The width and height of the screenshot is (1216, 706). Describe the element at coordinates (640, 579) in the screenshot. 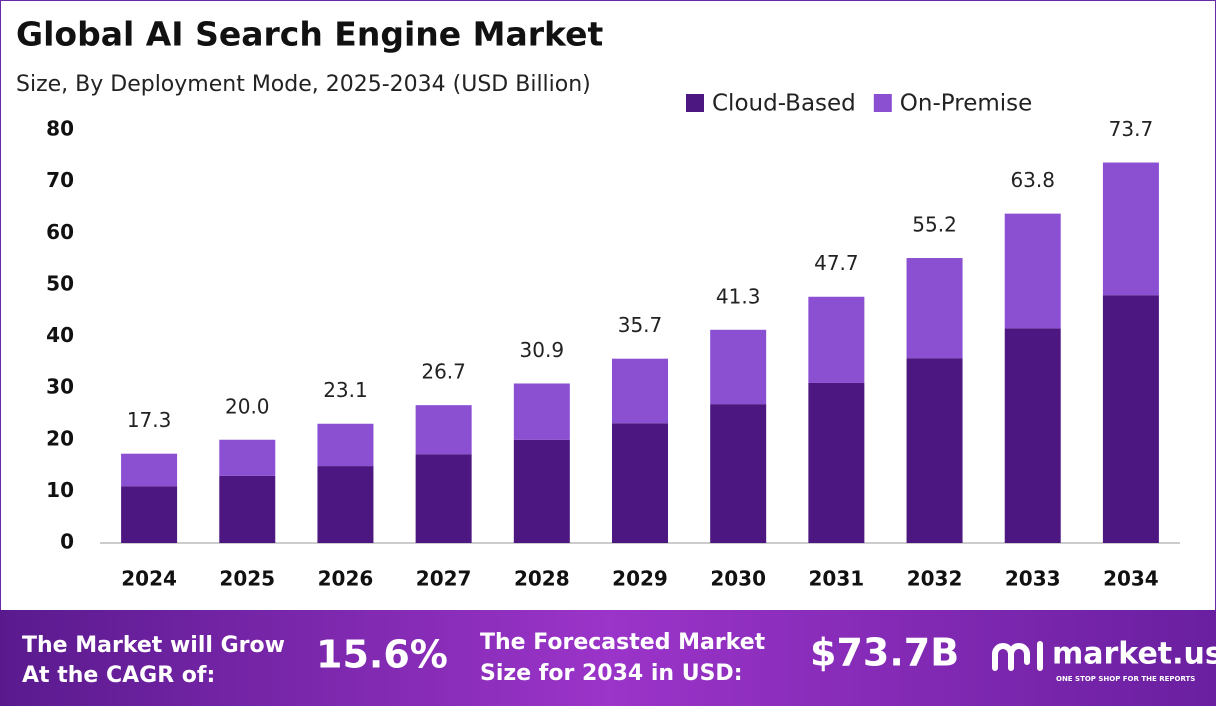

I see `x-tick-label: 2029` at that location.